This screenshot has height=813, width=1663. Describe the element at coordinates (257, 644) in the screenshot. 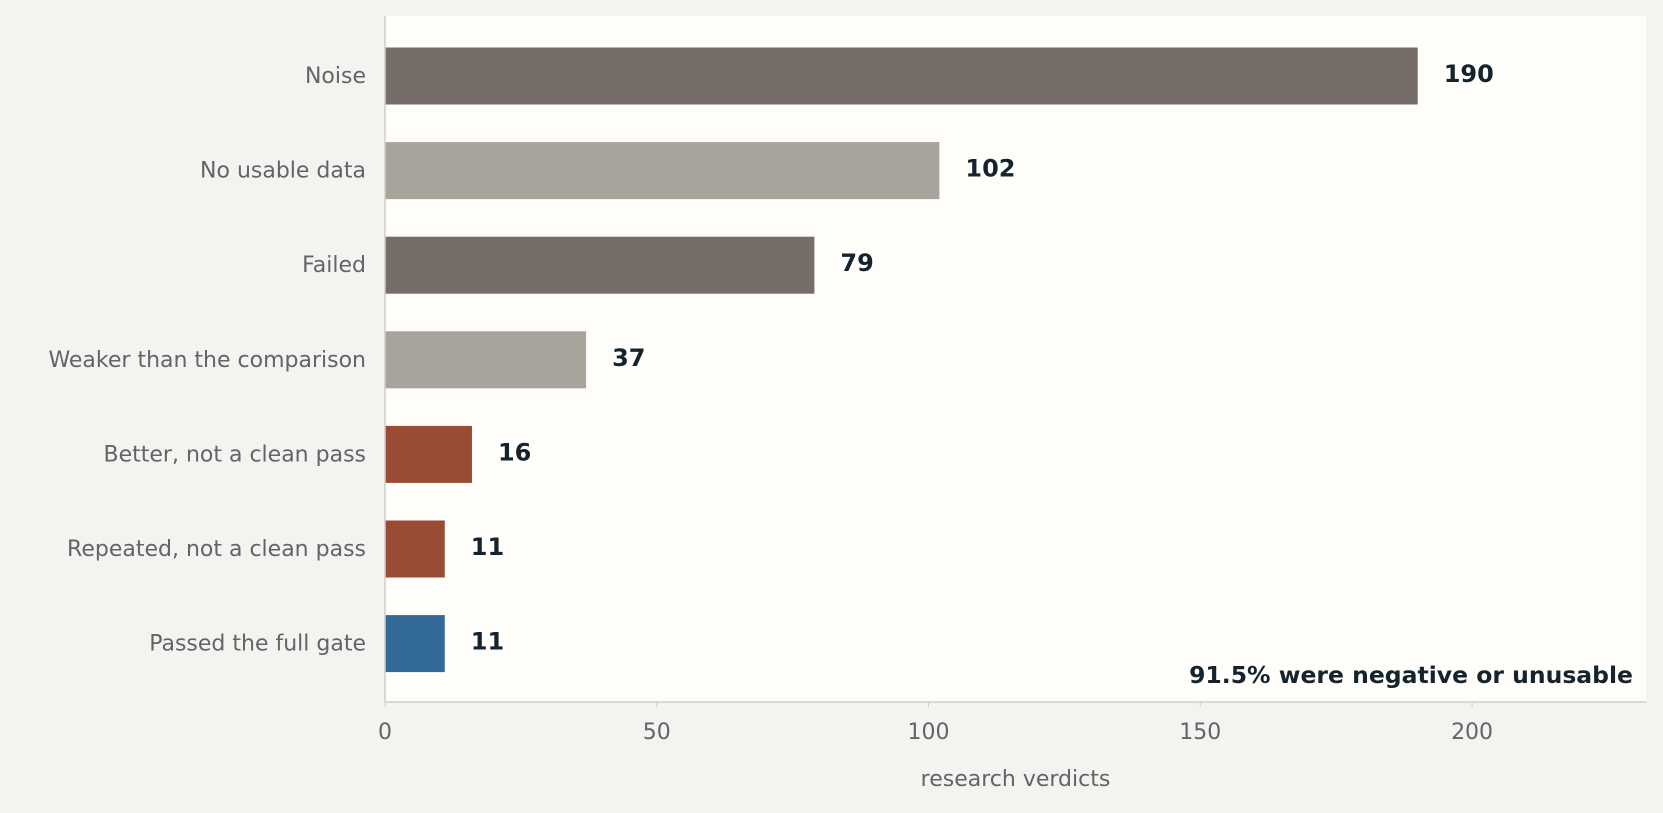

I see `category-label-passed-the-full-gate: Passed the full gate` at that location.